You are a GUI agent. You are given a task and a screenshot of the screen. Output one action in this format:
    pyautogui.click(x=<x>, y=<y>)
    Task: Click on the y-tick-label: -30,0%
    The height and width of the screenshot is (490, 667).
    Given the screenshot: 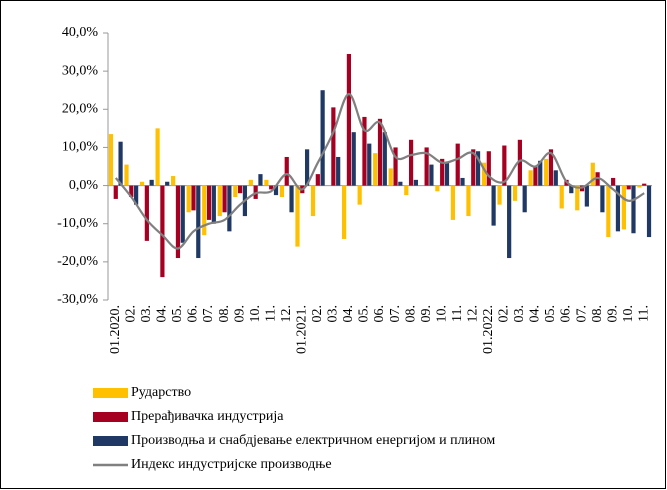 What is the action you would take?
    pyautogui.click(x=77, y=299)
    